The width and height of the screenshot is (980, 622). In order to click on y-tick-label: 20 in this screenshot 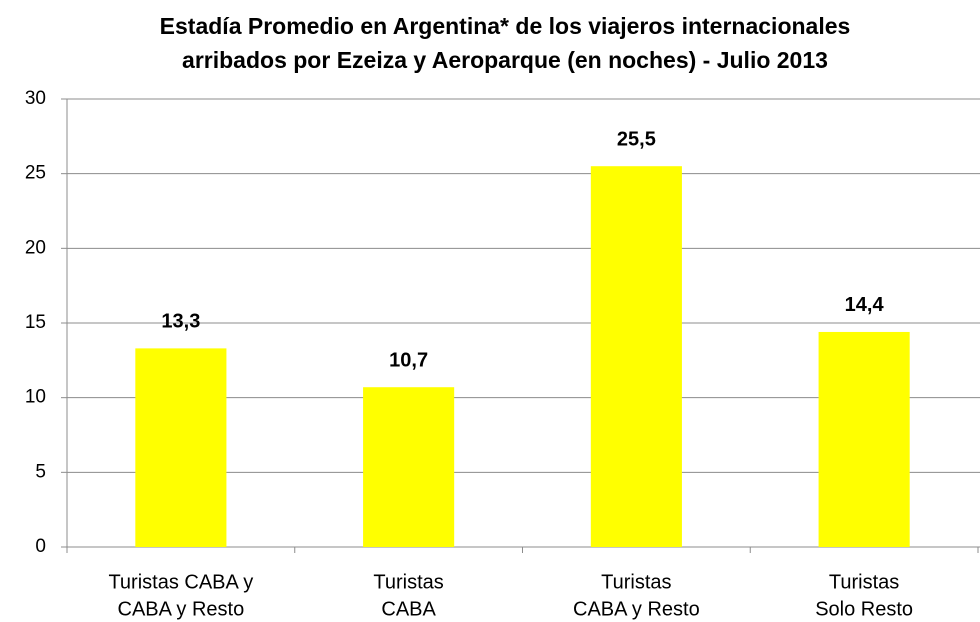, I will do `click(35, 247)`.